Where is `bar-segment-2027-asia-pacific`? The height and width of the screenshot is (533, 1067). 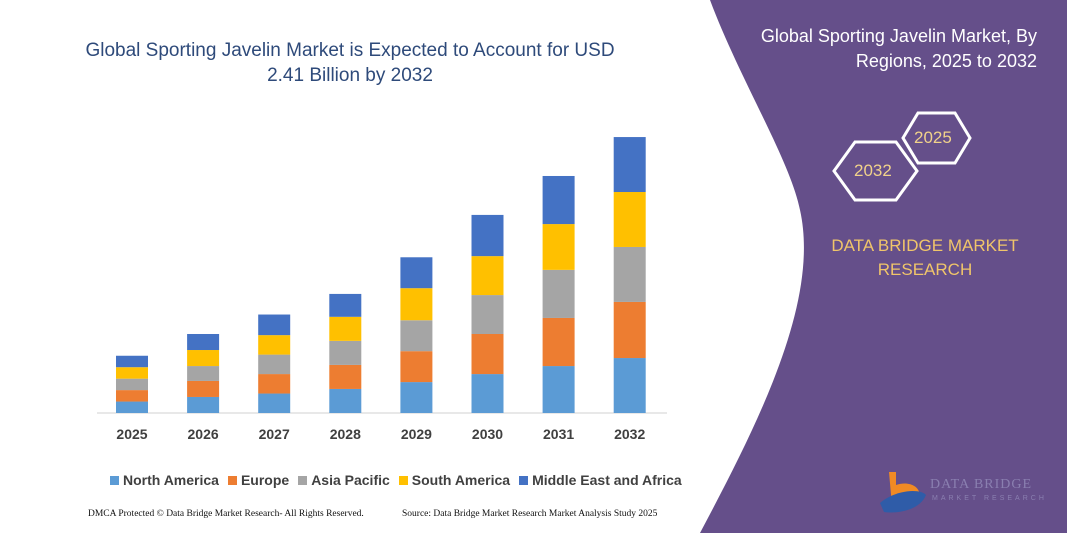
bar-segment-2027-asia-pacific is located at coordinates (274, 364).